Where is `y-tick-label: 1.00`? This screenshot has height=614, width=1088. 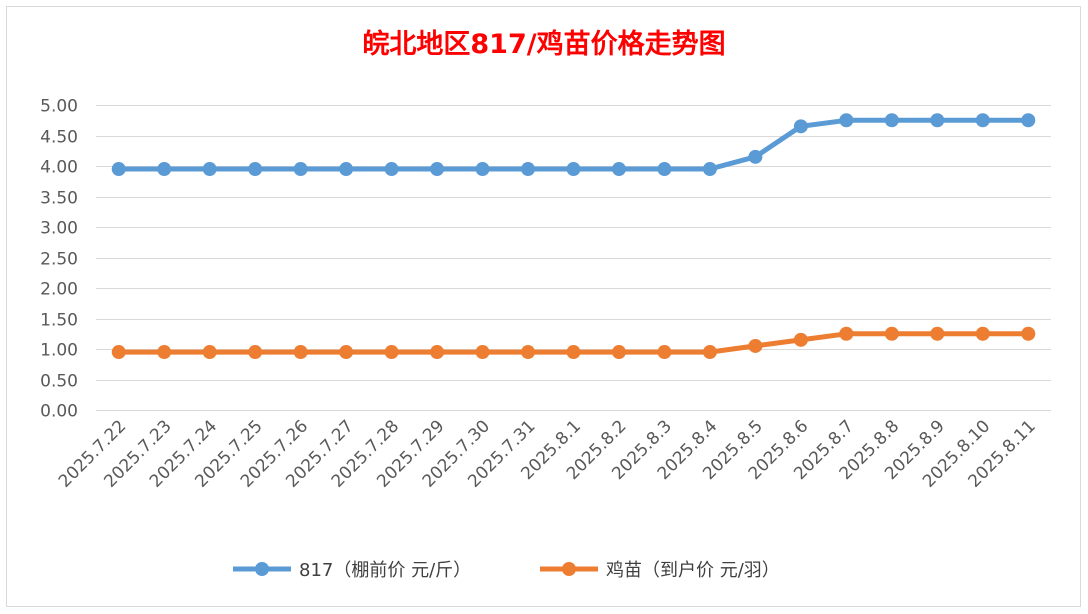
y-tick-label: 1.00 is located at coordinates (59, 351).